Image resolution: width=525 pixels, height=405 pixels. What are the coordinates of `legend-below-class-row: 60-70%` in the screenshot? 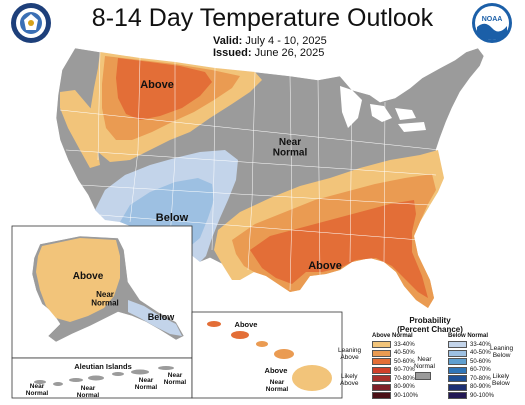 It's located at (469, 370).